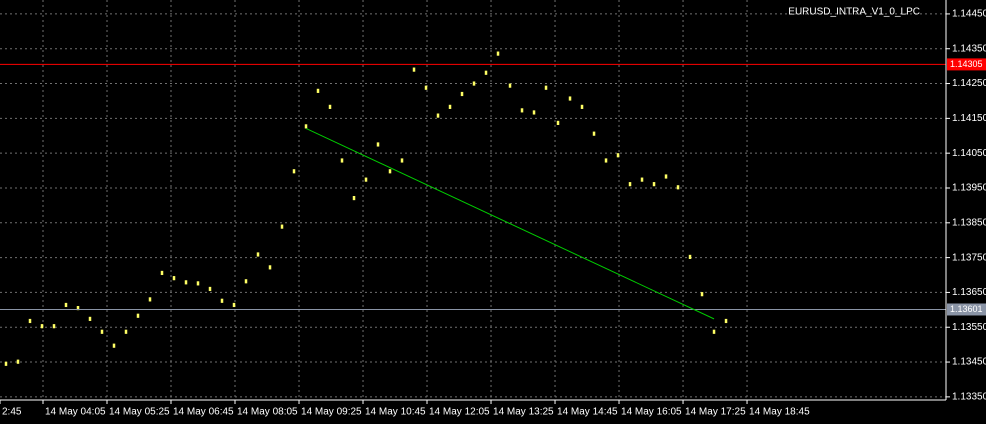 This screenshot has height=424, width=986. I want to click on x-tick-label: 14 May 08:05, so click(267, 412).